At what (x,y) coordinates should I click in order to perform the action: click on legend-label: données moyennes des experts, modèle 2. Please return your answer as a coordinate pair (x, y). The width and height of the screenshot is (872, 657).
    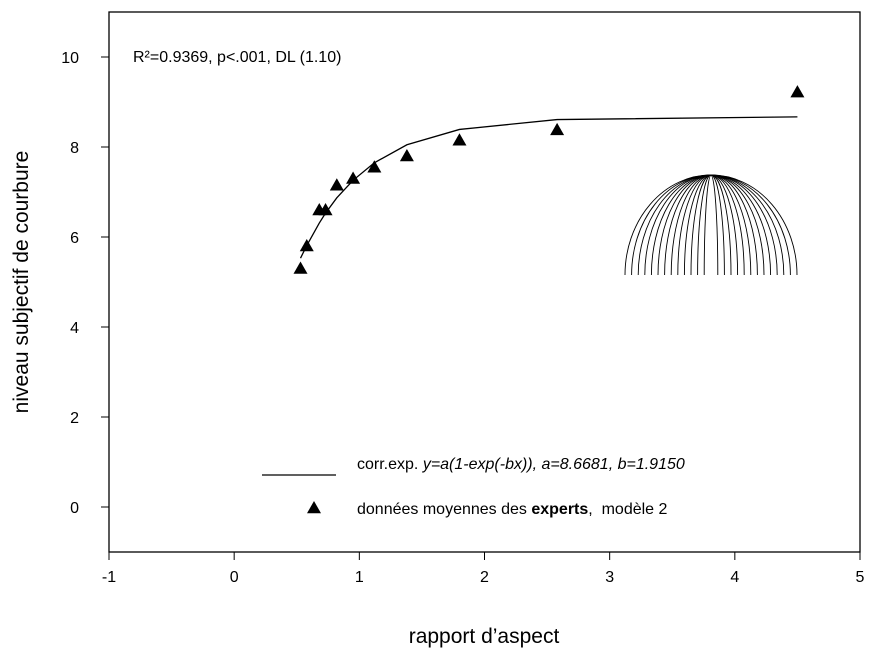
    Looking at the image, I should click on (512, 509).